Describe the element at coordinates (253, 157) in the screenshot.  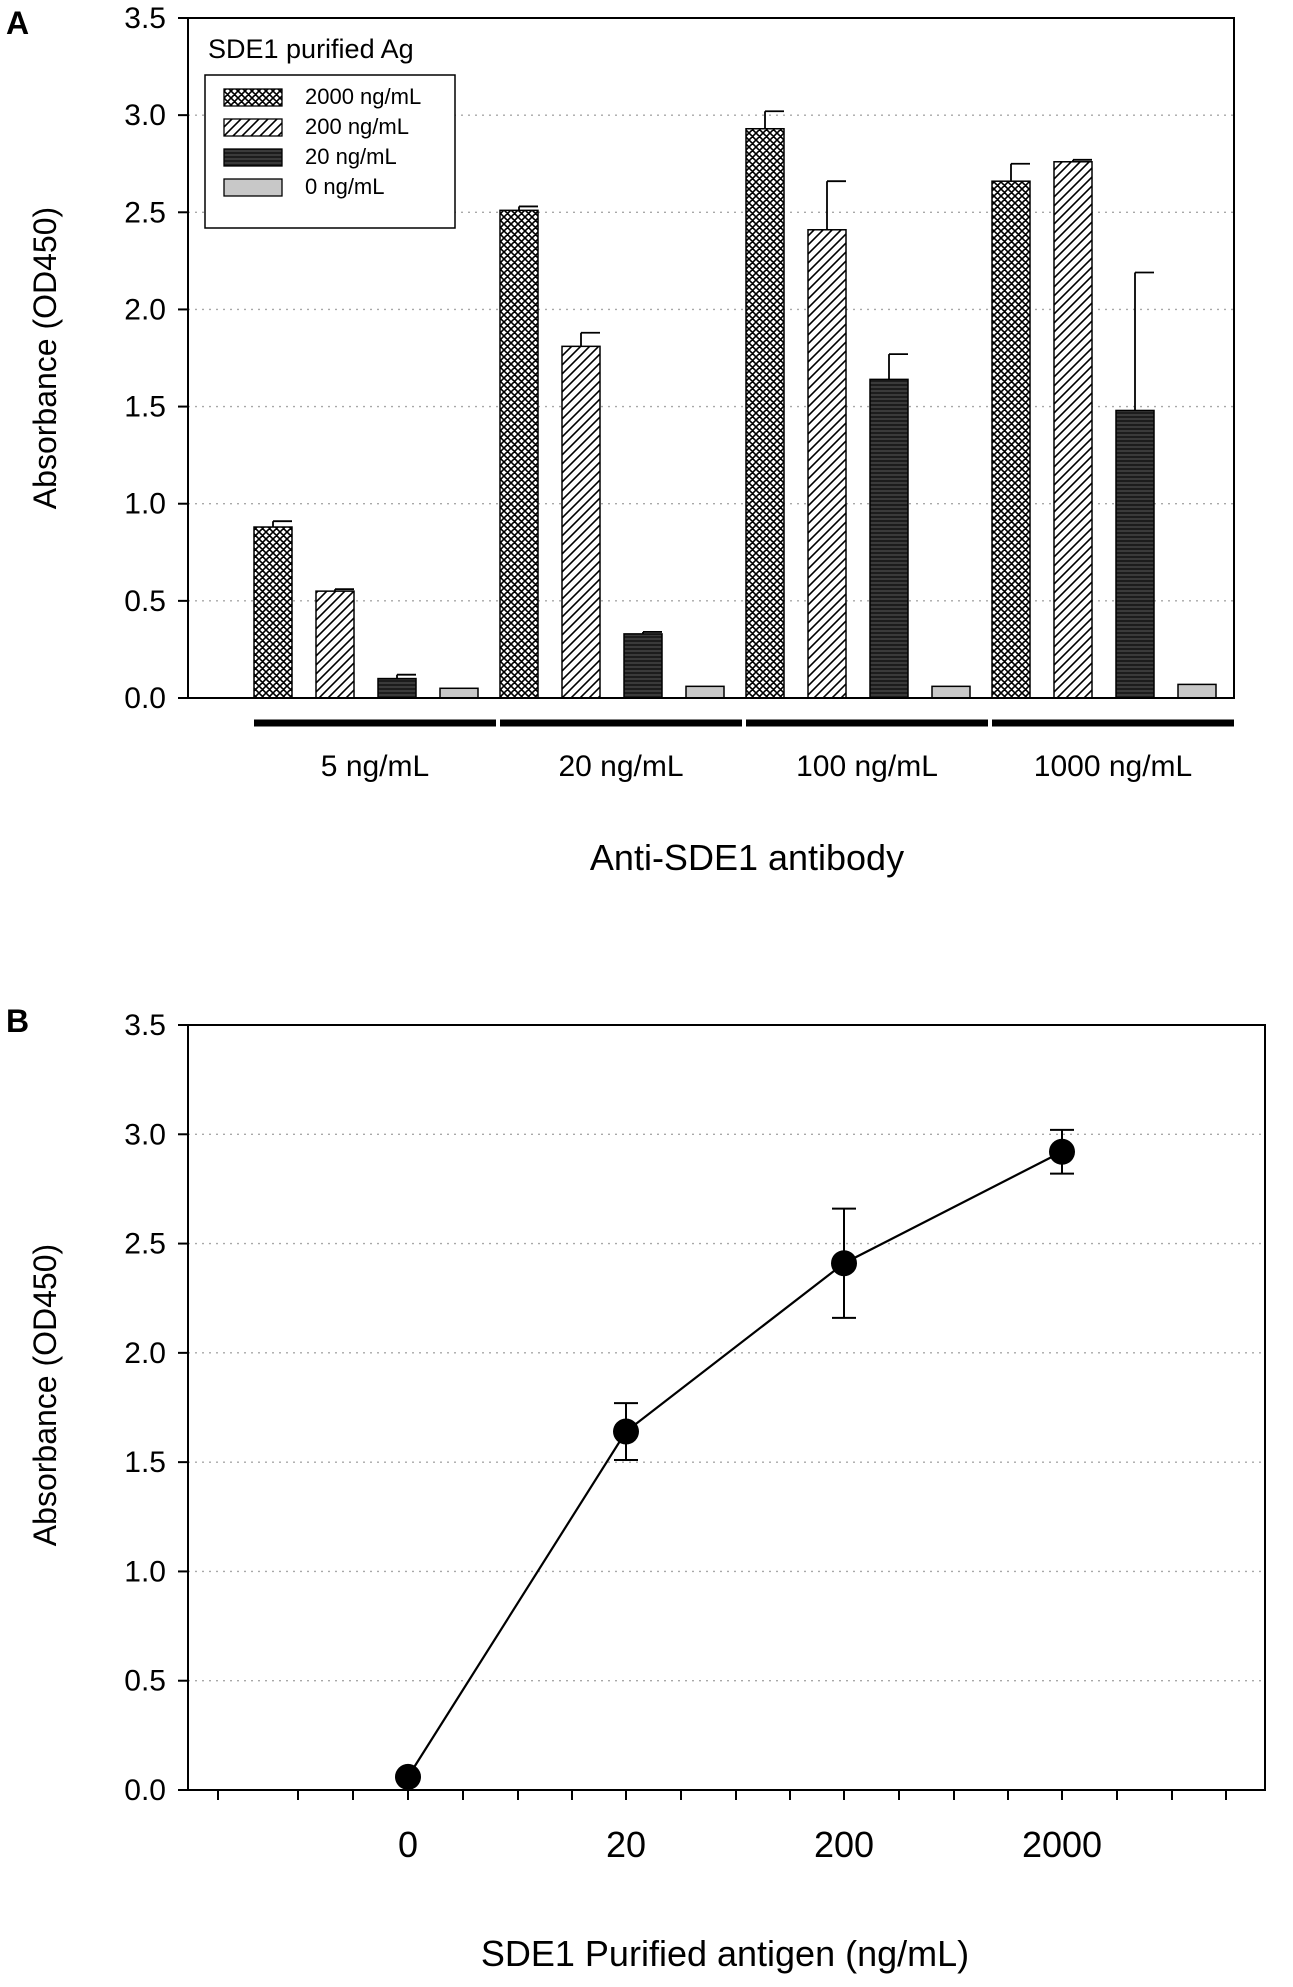
I see `legend-swatch-20-ng-ml` at that location.